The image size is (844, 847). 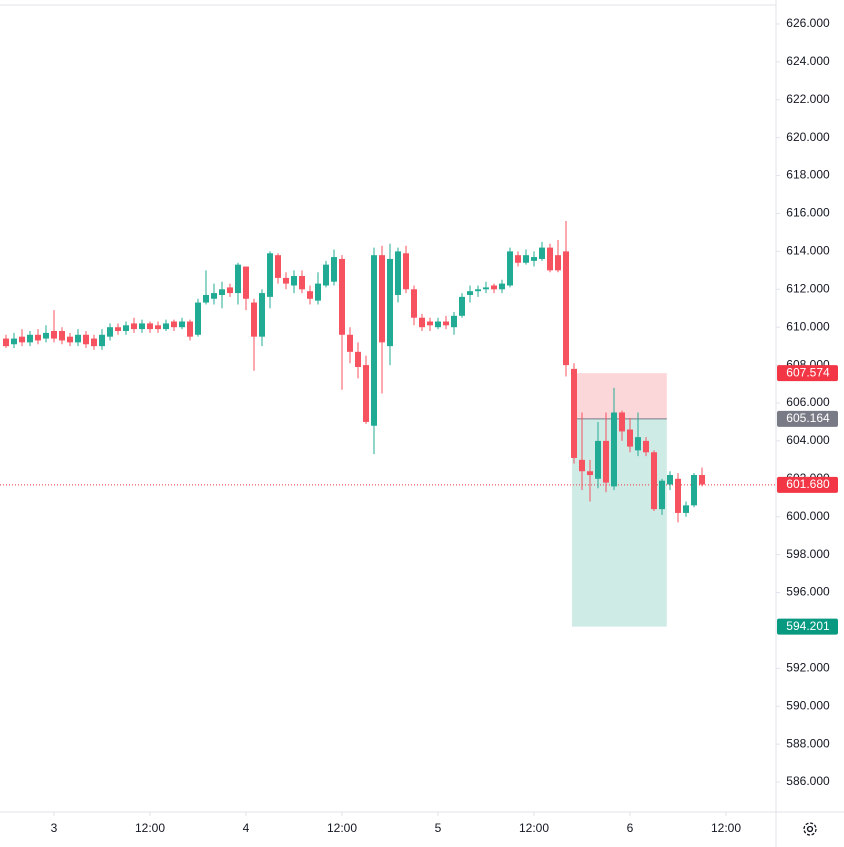 What do you see at coordinates (810, 829) in the screenshot?
I see `settings-icon` at bounding box center [810, 829].